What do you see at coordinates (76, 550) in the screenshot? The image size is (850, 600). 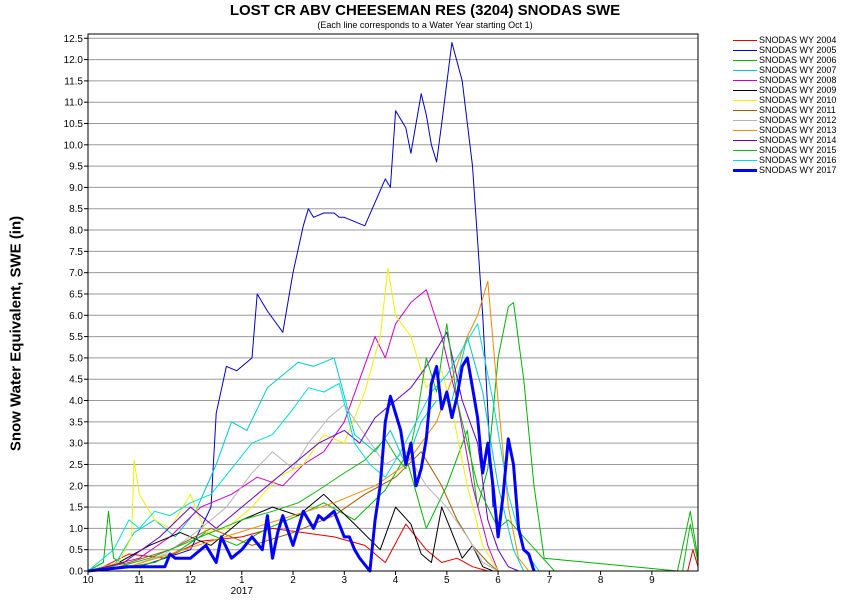 I see `y-tick-label: 0.5` at bounding box center [76, 550].